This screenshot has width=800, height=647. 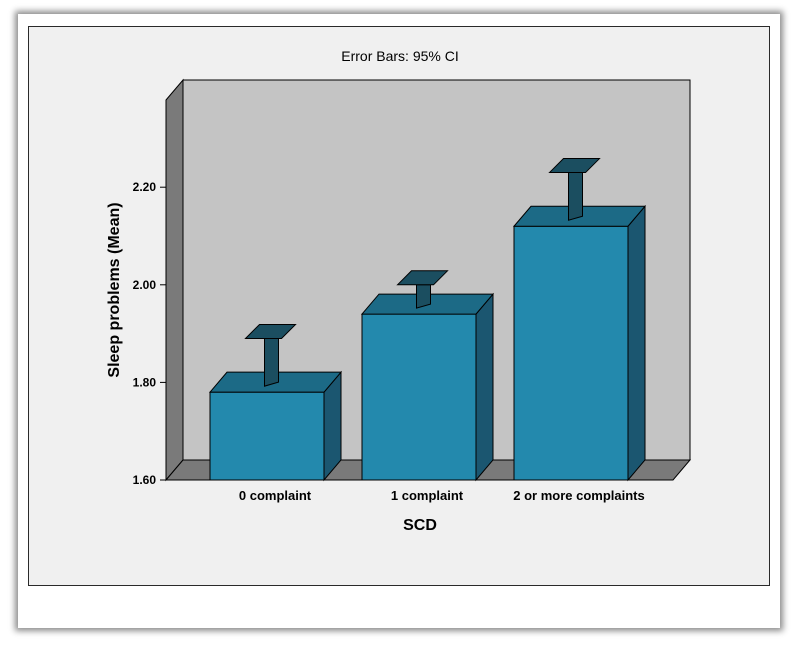 What do you see at coordinates (427, 495) in the screenshot?
I see `x-tick-label: 1 complaint` at bounding box center [427, 495].